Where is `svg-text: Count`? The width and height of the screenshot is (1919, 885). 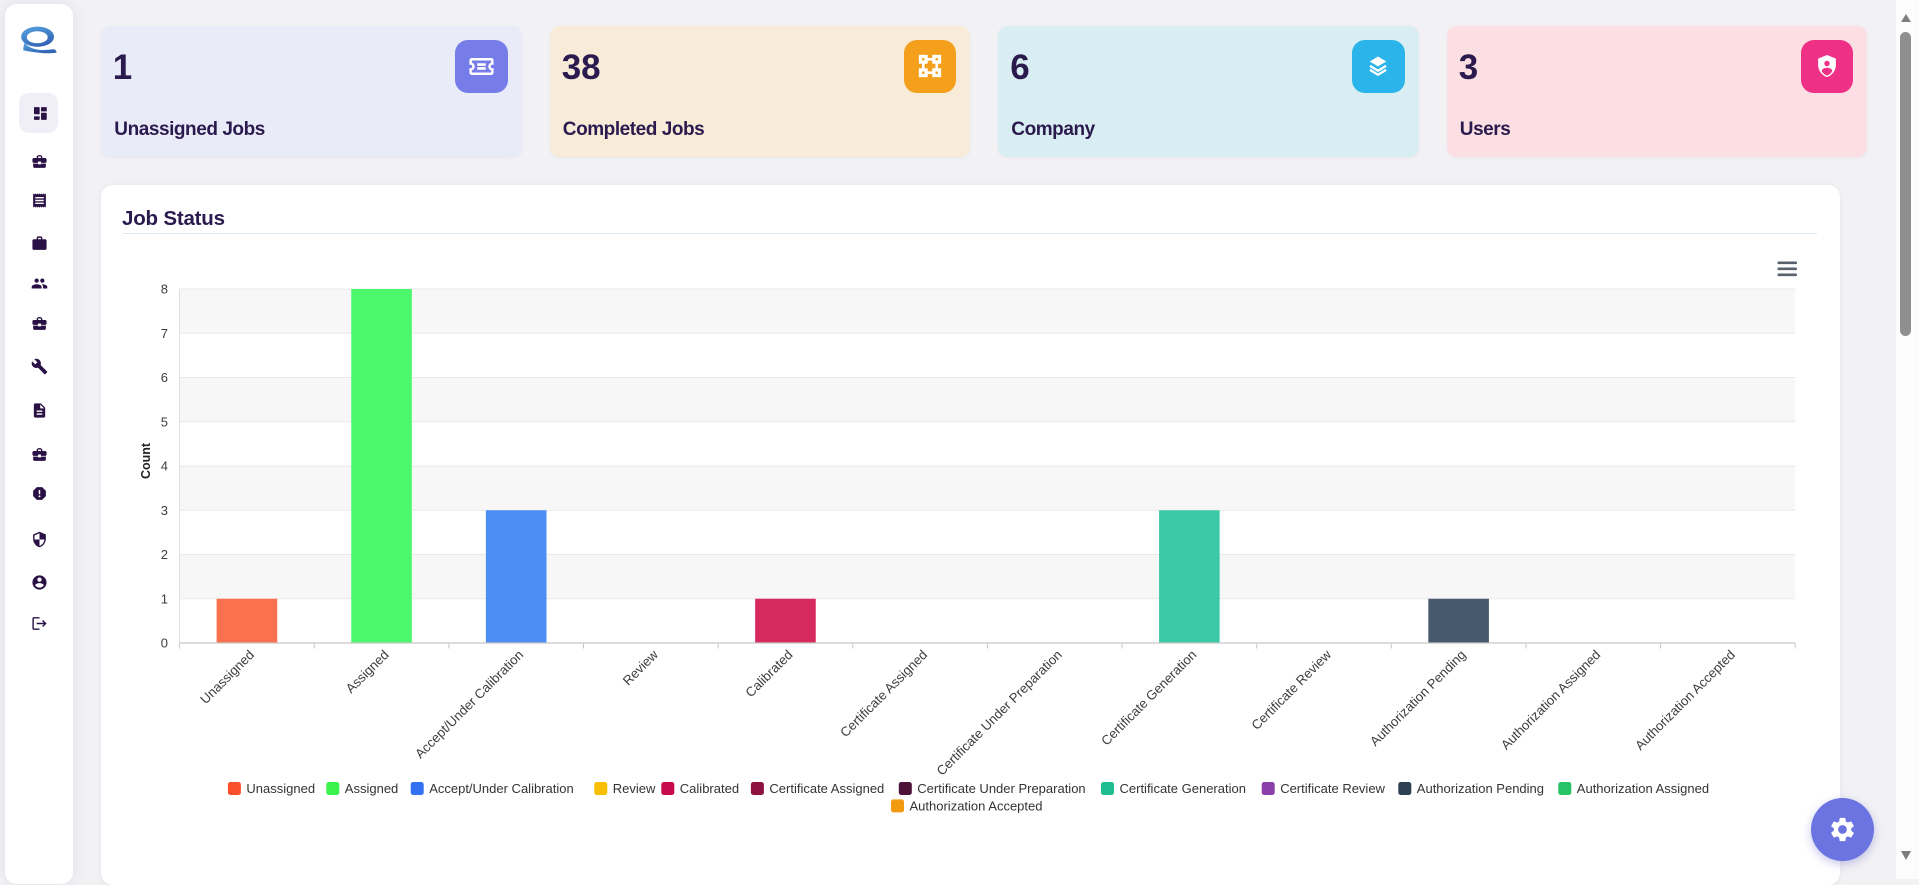 svg-text: Count is located at coordinates (146, 460).